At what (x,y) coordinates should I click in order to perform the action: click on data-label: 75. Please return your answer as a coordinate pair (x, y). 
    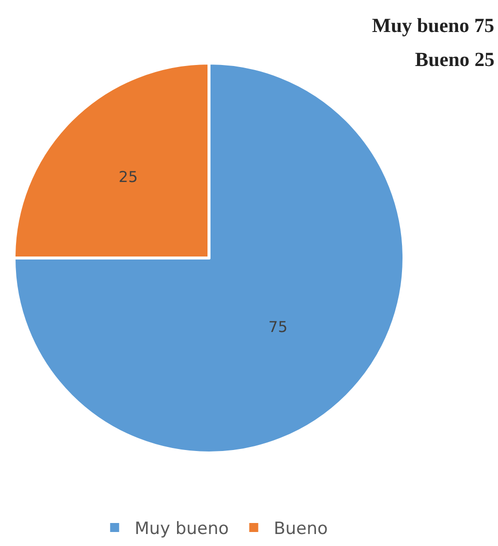
    Looking at the image, I should click on (278, 327).